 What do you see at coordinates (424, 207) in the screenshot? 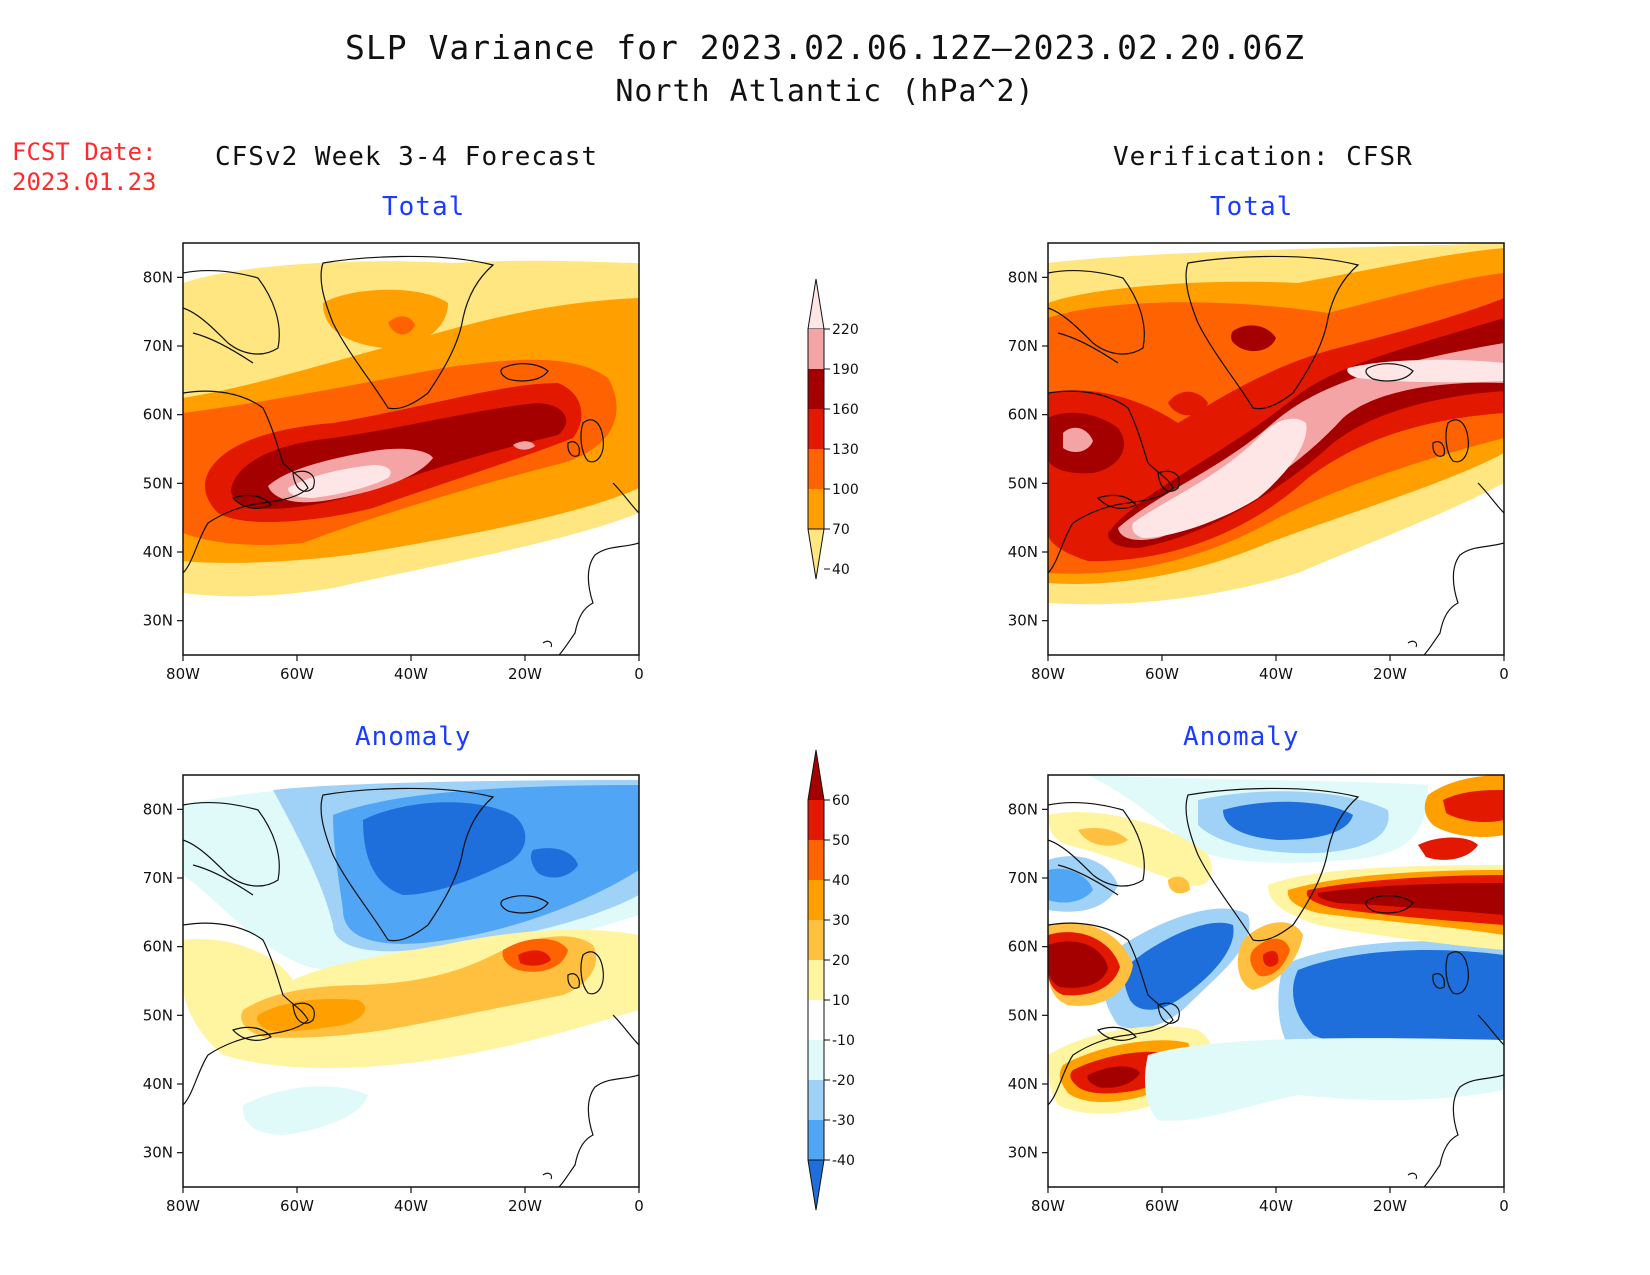
I see `forecast-total-subtitle: Total` at bounding box center [424, 207].